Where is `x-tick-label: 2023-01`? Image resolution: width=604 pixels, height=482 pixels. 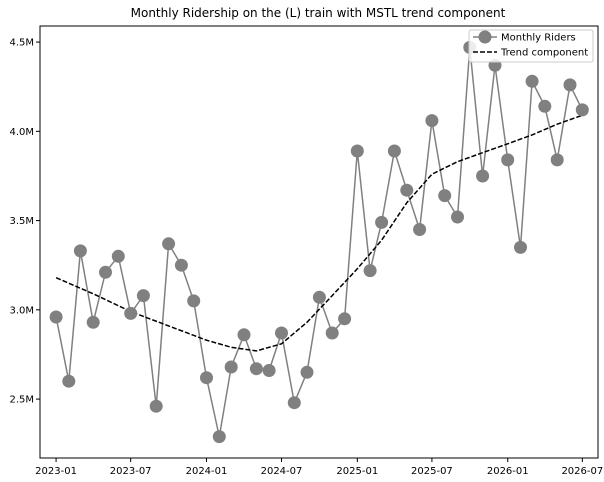 x-tick-label: 2023-01 is located at coordinates (56, 471).